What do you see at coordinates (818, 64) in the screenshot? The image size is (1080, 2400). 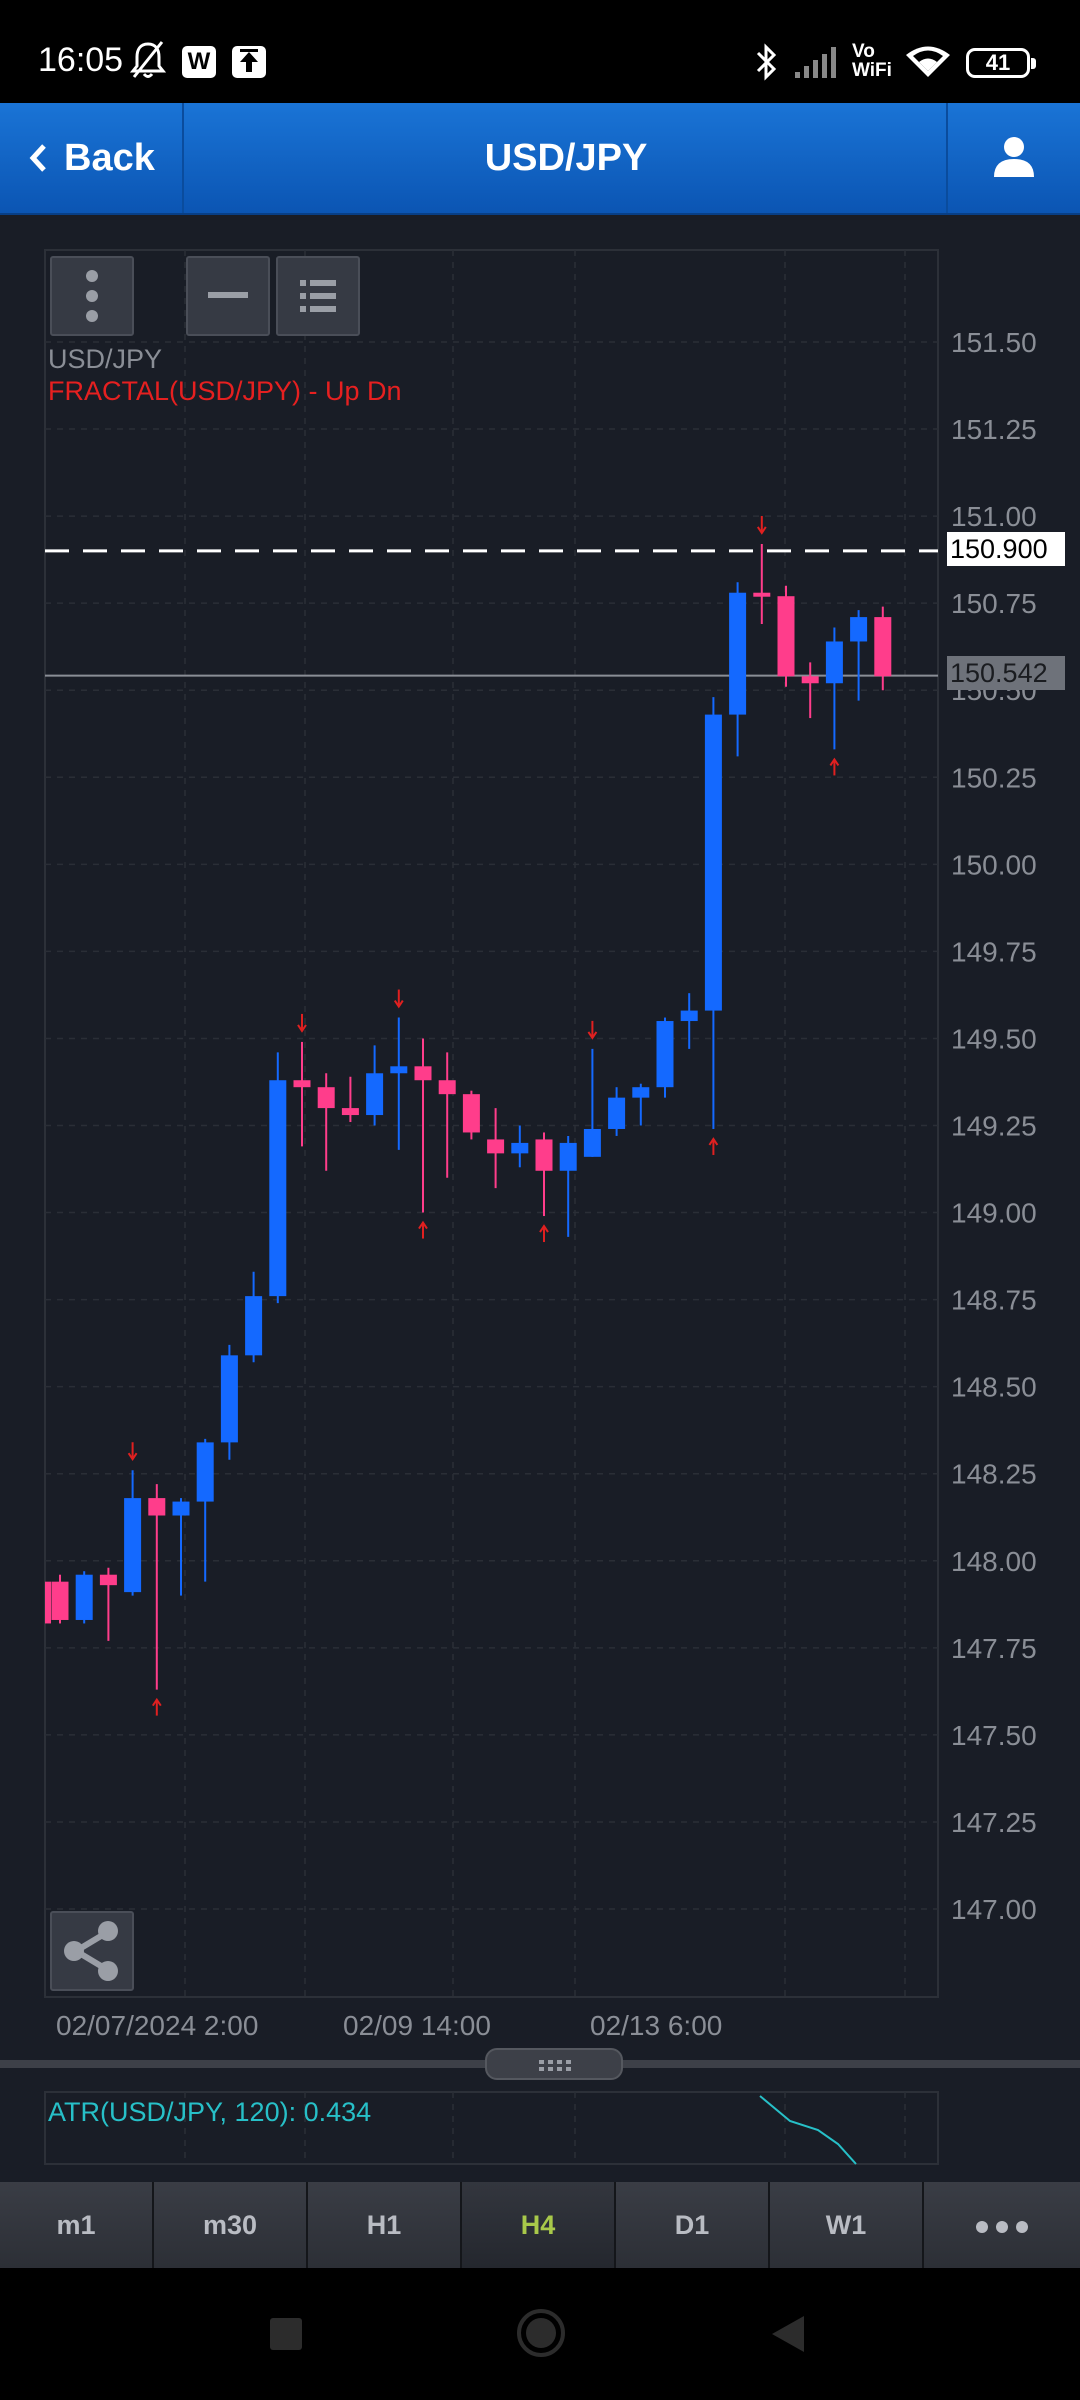 I see `signal-icon` at bounding box center [818, 64].